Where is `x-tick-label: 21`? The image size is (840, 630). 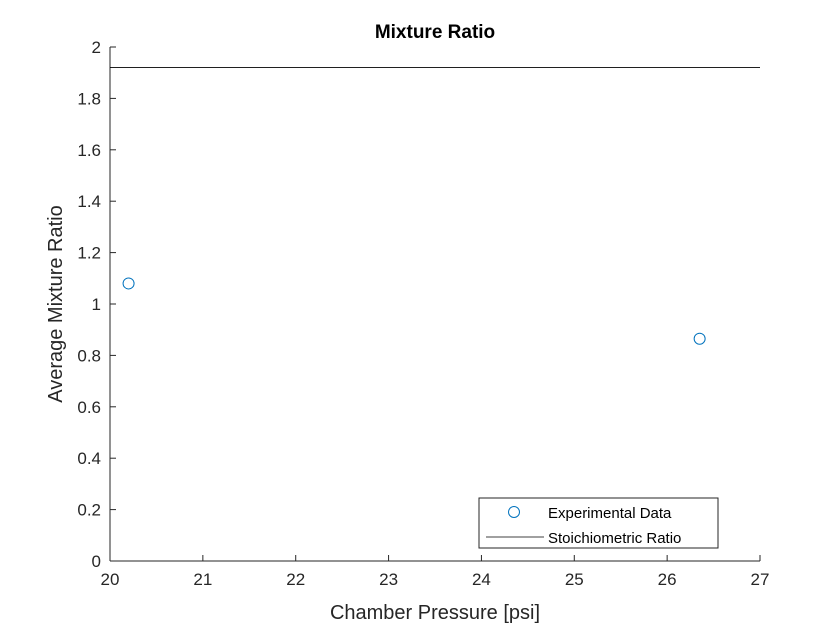
x-tick-label: 21 is located at coordinates (202, 579).